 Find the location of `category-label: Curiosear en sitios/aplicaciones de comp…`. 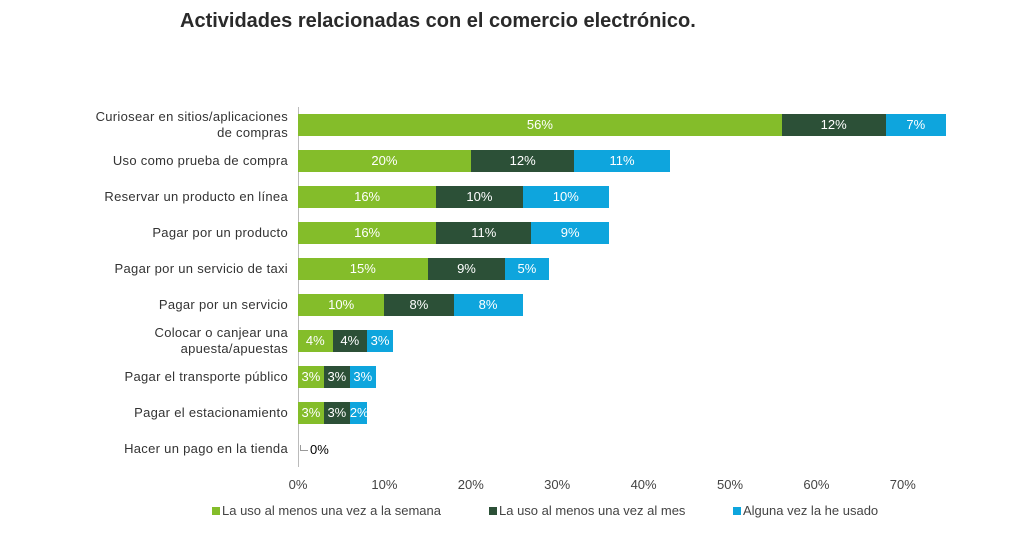

category-label: Curiosear en sitios/aplicaciones de comp… is located at coordinates (191, 124).